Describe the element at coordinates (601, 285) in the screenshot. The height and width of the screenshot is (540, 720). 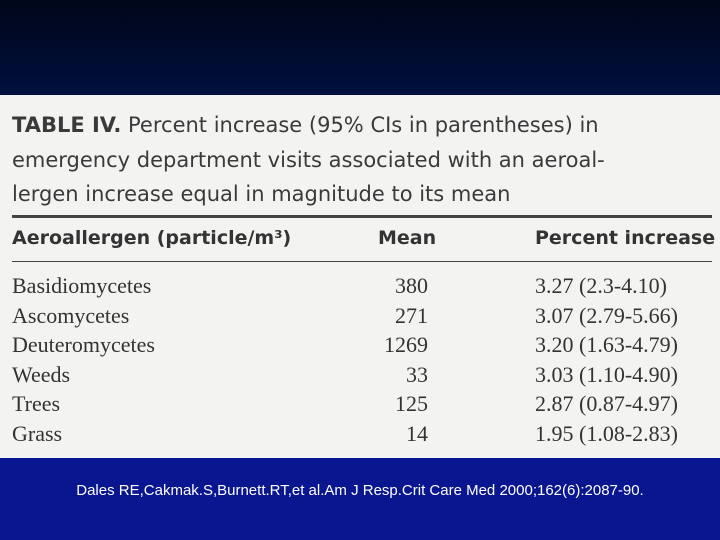
I see `table-cell: 3.27 (2.3-4.10)` at that location.